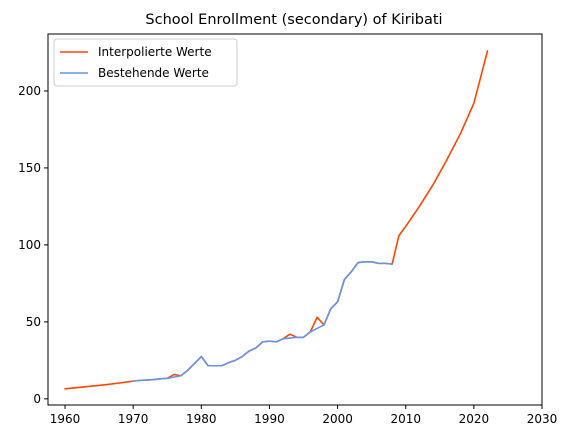 This screenshot has width=569, height=435. What do you see at coordinates (33, 322) in the screenshot?
I see `y-tick-label: 50` at bounding box center [33, 322].